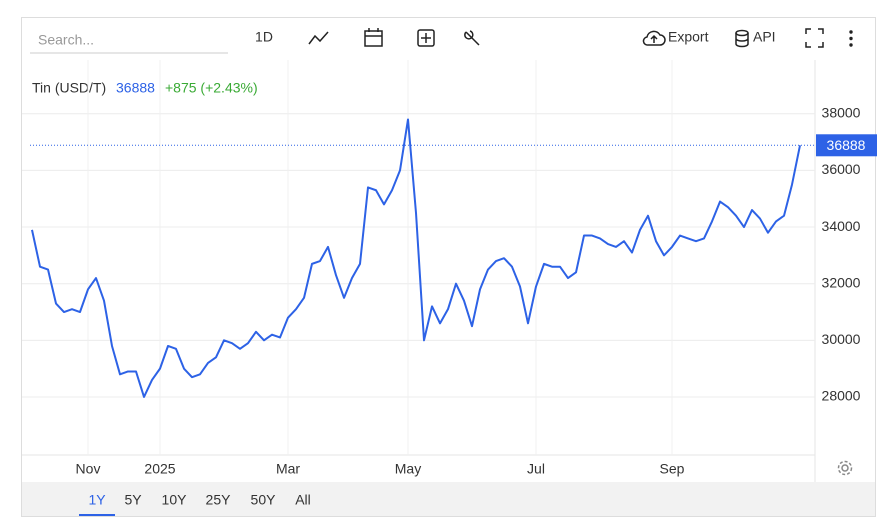  I want to click on tools-icon, so click(472, 38).